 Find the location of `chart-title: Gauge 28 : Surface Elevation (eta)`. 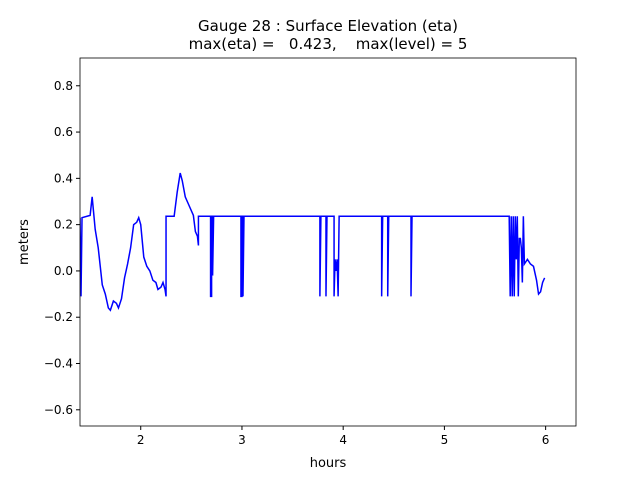

chart-title: Gauge 28 : Surface Elevation (eta) is located at coordinates (328, 26).